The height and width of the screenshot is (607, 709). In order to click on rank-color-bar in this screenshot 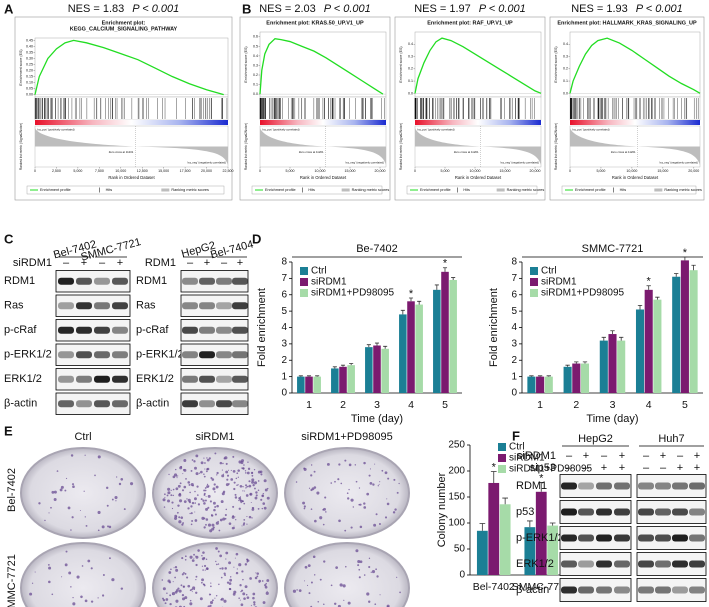, I will do `click(478, 122)`.